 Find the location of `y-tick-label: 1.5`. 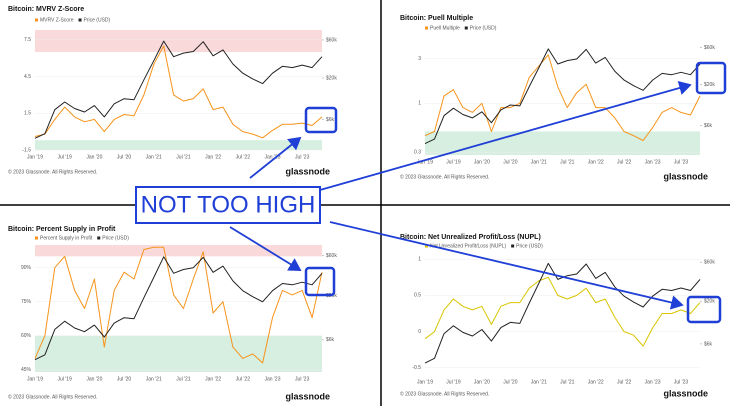

y-tick-label: 1.5 is located at coordinates (27, 114).